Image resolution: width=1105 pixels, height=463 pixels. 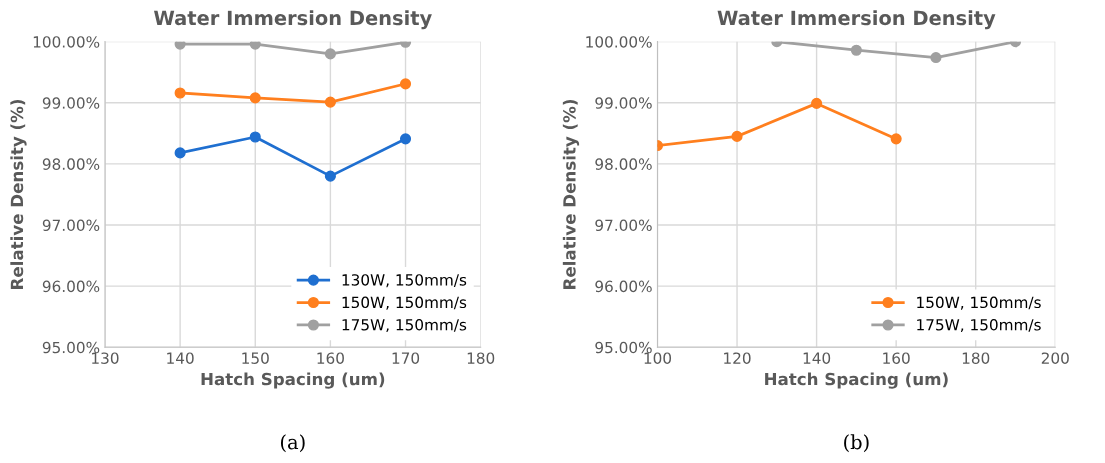 I want to click on x-tick-label: 150, so click(x=255, y=358).